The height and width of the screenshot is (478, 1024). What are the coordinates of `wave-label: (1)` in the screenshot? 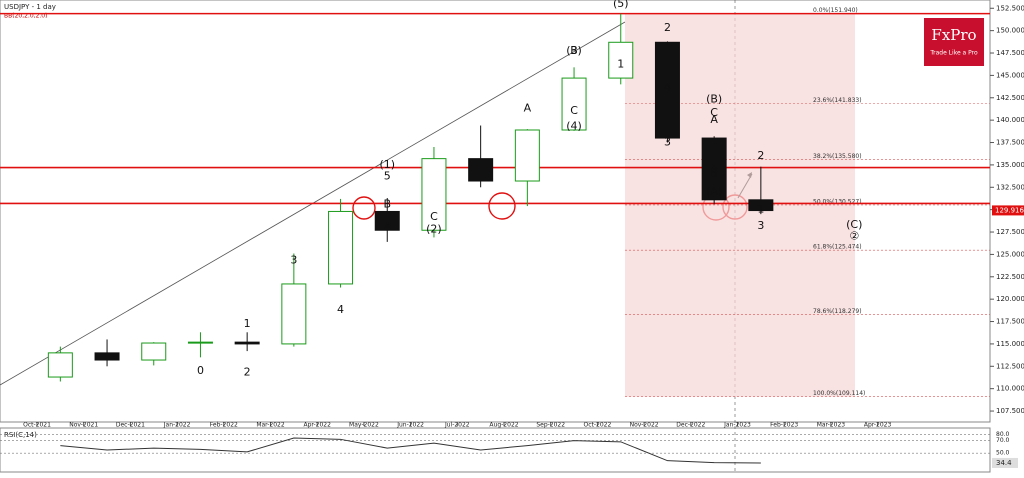 It's located at (387, 164).